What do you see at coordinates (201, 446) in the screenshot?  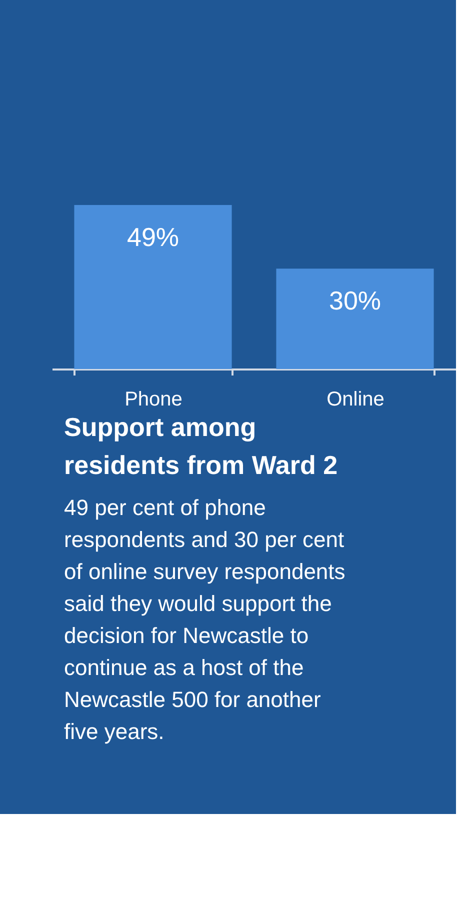 I see `text: Support among residents from Ward 2` at bounding box center [201, 446].